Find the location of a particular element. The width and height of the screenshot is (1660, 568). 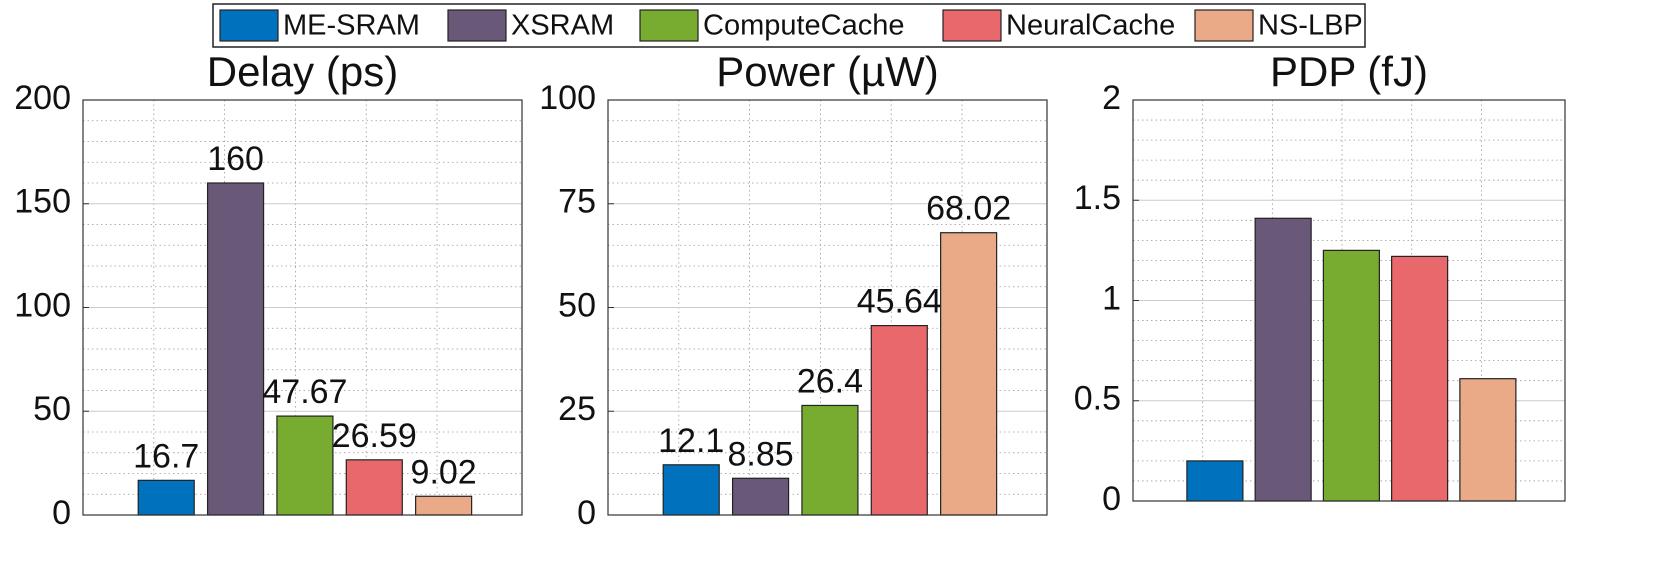

legend-label: ComputeCache is located at coordinates (804, 26).